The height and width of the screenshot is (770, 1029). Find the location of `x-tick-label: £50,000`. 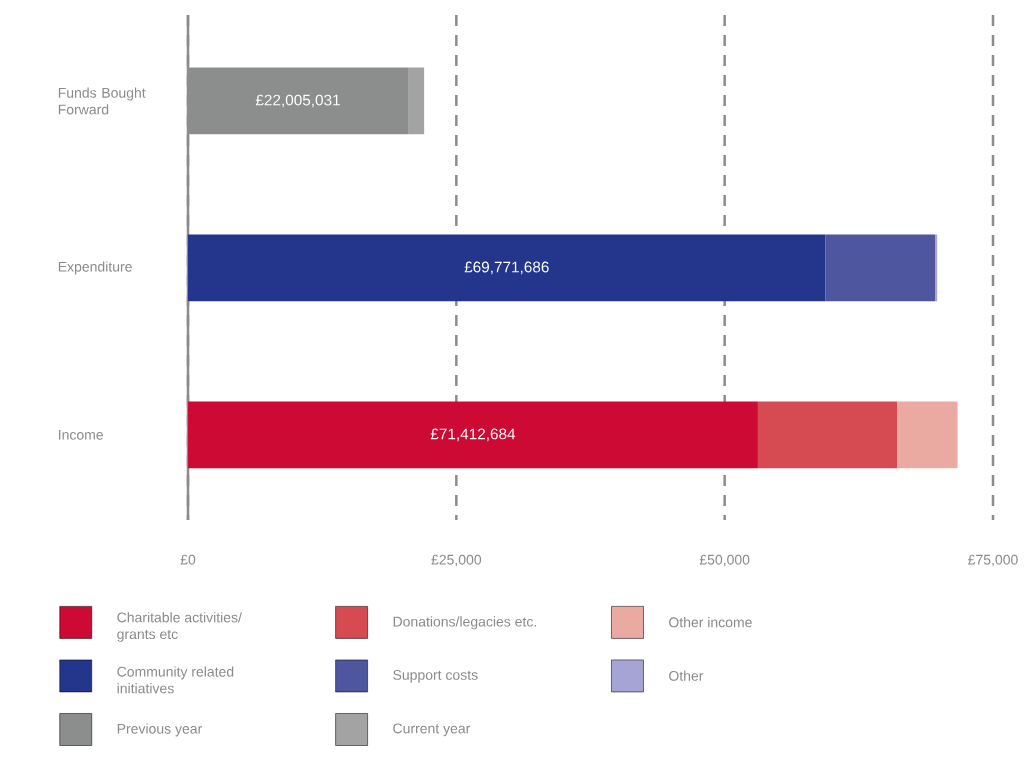

x-tick-label: £50,000 is located at coordinates (724, 560).